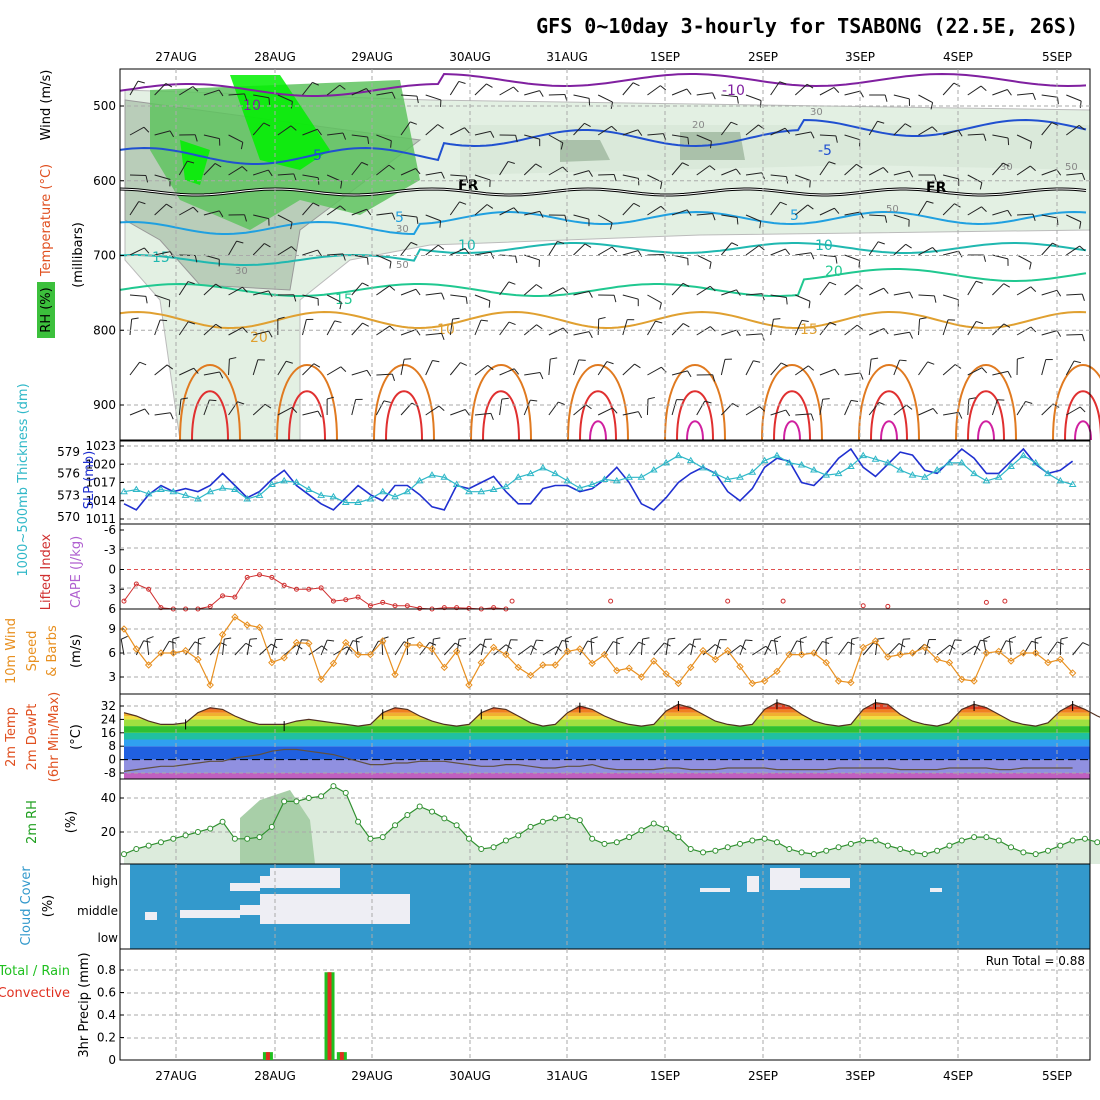 The width and height of the screenshot is (1100, 1100). What do you see at coordinates (402, 265) in the screenshot?
I see `isotherm-label: 50` at bounding box center [402, 265].